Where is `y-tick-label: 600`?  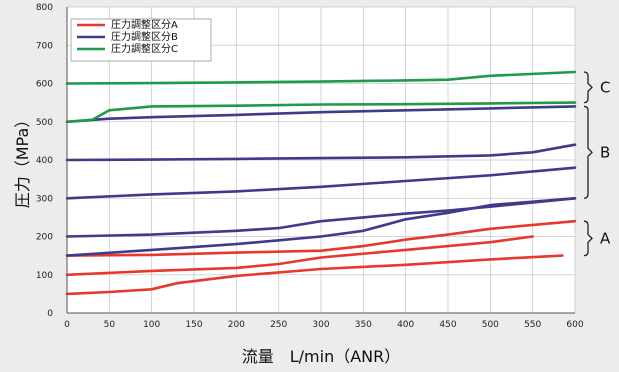
y-tick-label: 600 is located at coordinates (44, 85).